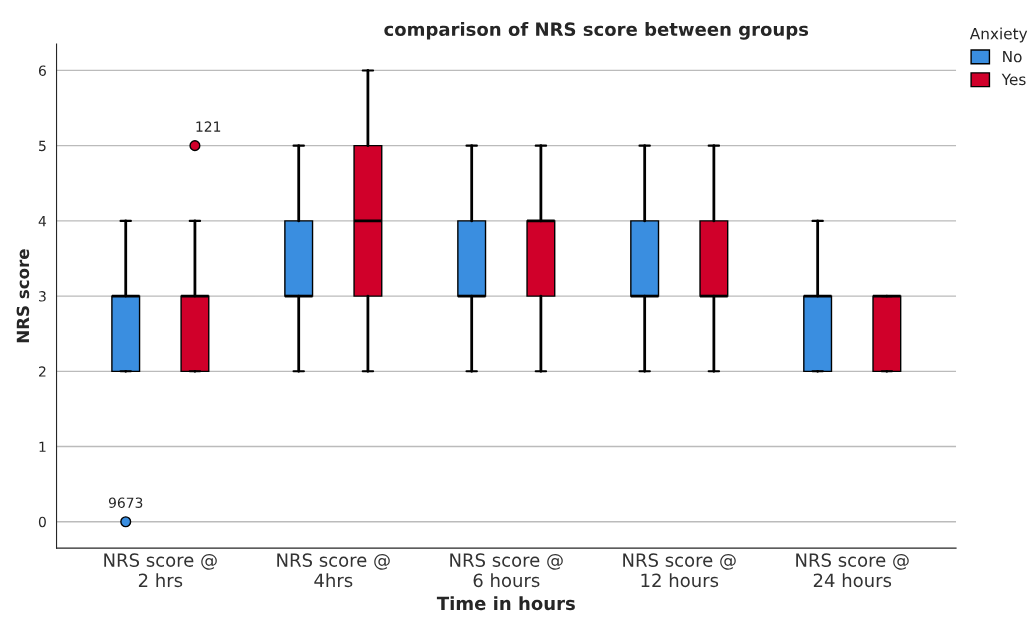 Image resolution: width=1028 pixels, height=630 pixels. What do you see at coordinates (505, 603) in the screenshot?
I see `x-axis-title: Time in hours` at bounding box center [505, 603].